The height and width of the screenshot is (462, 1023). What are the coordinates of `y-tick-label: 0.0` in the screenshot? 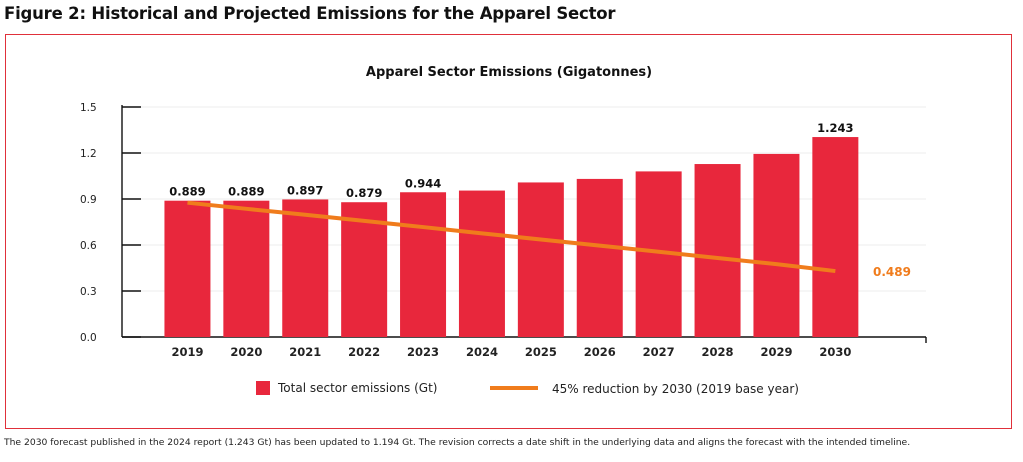 It's located at (88, 338).